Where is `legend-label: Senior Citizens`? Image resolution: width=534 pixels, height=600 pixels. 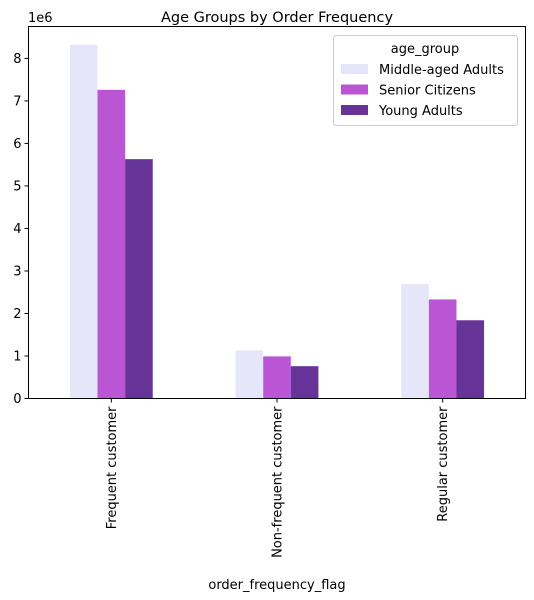
legend-label: Senior Citizens is located at coordinates (427, 91).